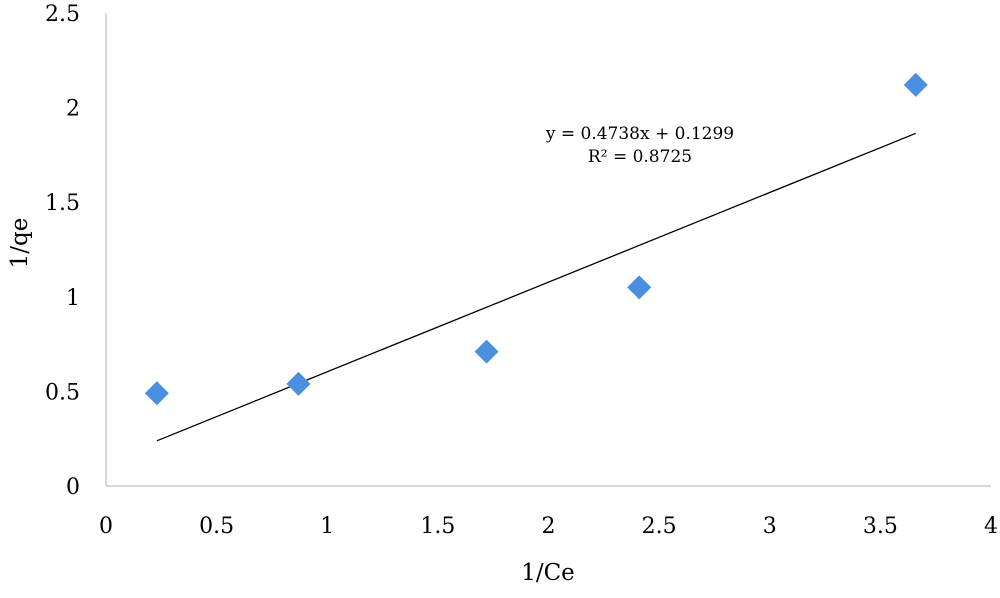 This screenshot has width=1000, height=598. What do you see at coordinates (62, 251) in the screenshot?
I see `y-tick-labels: 0 0.5 1 1.5 2 2.5` at bounding box center [62, 251].